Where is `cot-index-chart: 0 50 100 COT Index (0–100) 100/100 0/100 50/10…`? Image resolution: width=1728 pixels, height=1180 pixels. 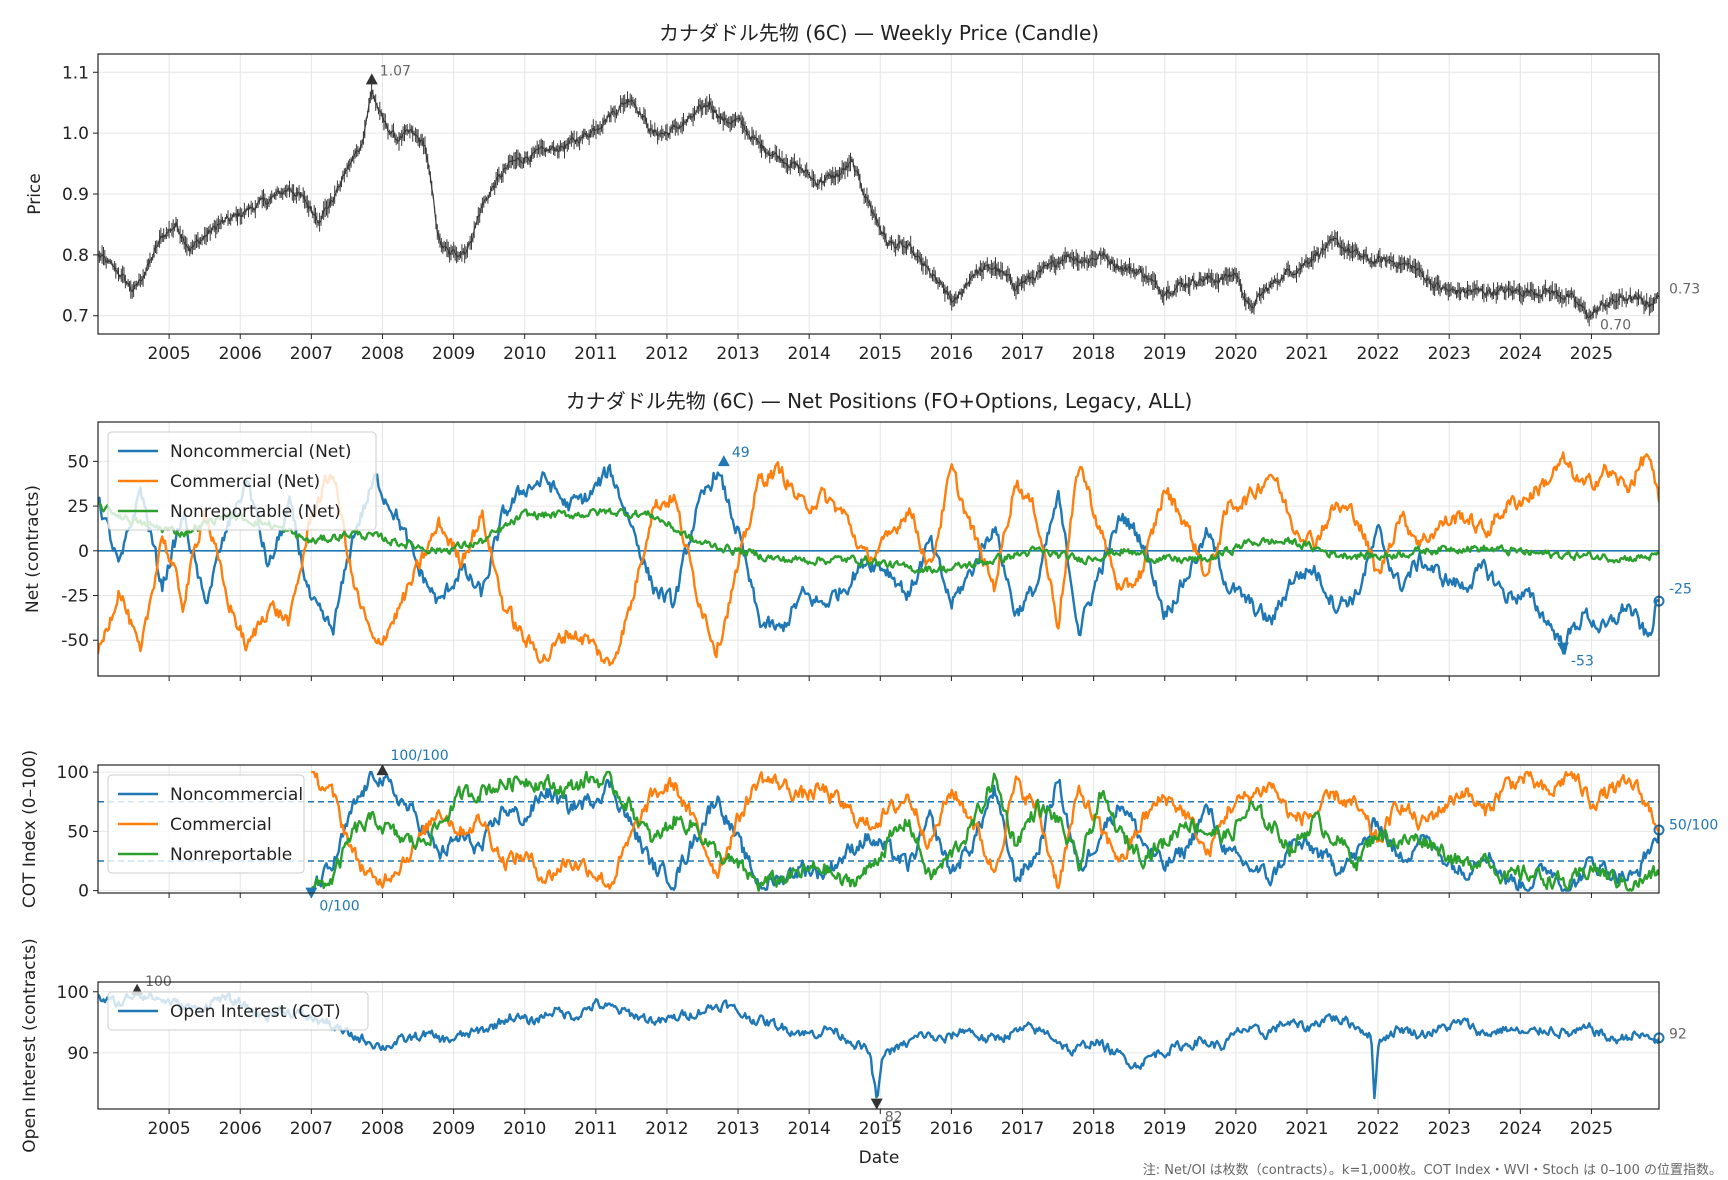 cot-index-chart: 0 50 100 COT Index (0–100) 100/100 0/100 50/10… is located at coordinates (869, 831).